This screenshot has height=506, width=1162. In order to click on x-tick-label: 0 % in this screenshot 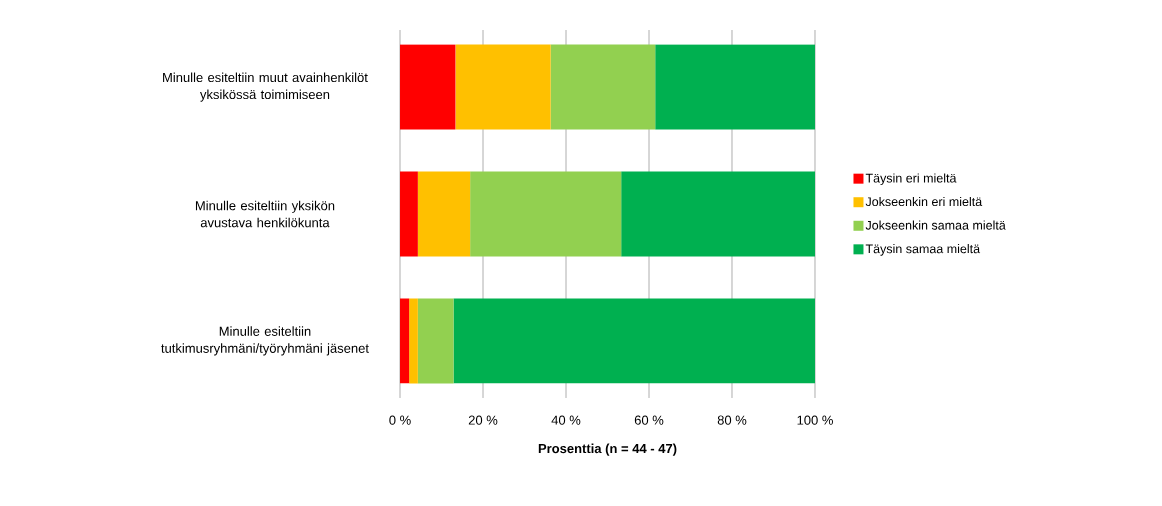, I will do `click(400, 420)`.